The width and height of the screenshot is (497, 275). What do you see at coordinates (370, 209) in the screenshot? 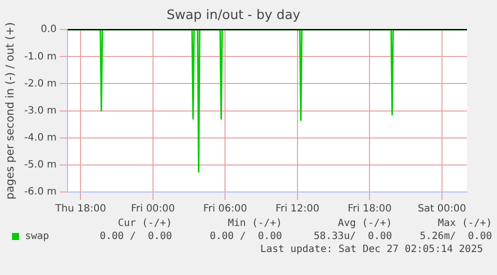
I see `x-tick-label: Fri 18:00` at bounding box center [370, 209].